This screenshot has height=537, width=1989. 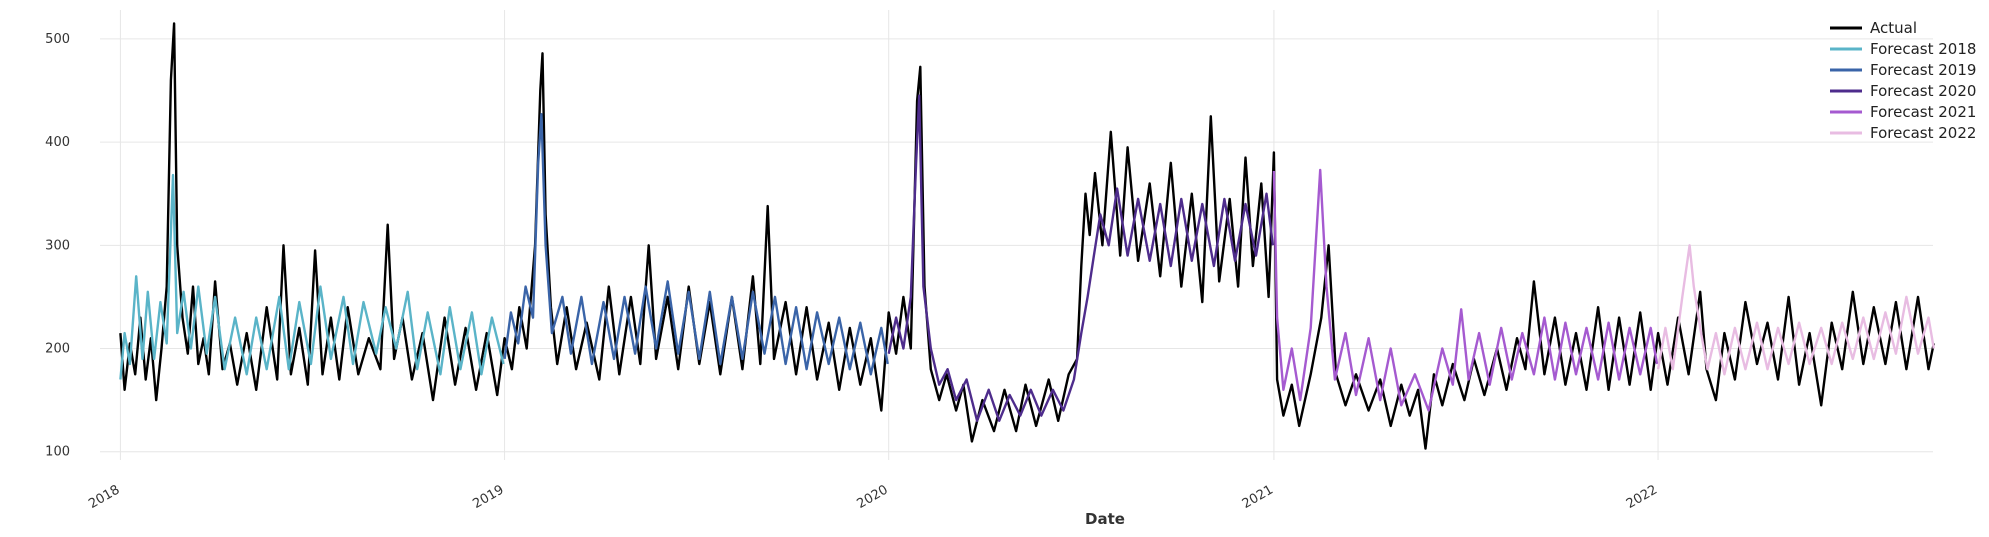 What do you see at coordinates (1642, 497) in the screenshot?
I see `x-tick-label: 2022` at bounding box center [1642, 497].